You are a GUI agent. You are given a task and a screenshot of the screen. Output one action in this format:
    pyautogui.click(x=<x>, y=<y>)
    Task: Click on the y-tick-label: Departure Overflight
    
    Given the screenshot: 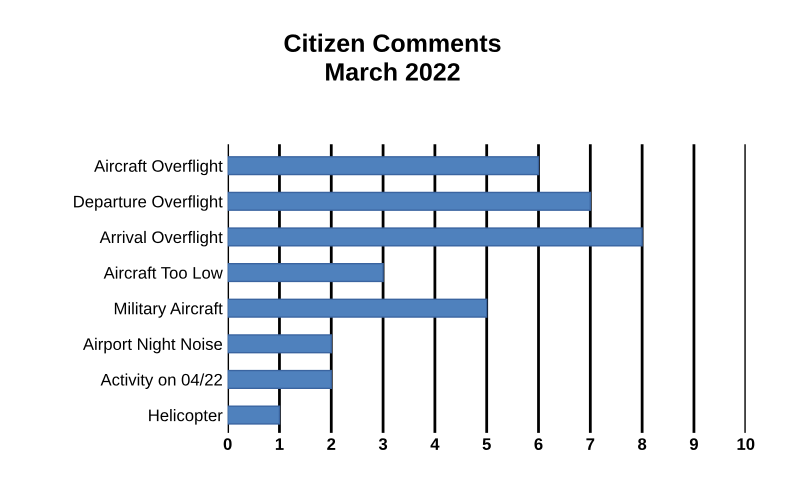 What is the action you would take?
    pyautogui.click(x=148, y=203)
    